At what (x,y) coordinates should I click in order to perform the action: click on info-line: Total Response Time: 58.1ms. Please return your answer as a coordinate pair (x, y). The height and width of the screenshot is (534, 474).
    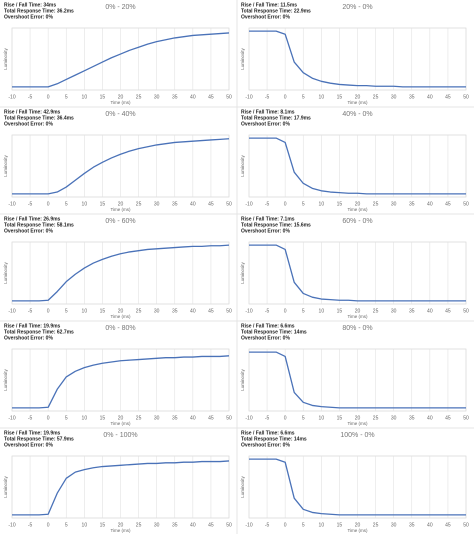
    Looking at the image, I should click on (39, 225).